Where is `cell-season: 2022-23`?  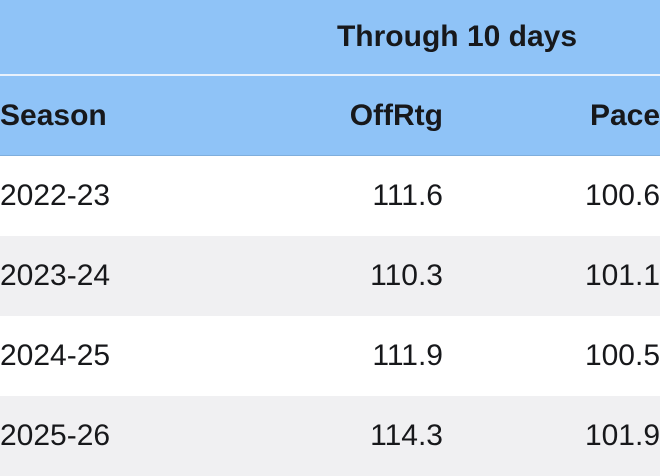
cell-season: 2022-23 is located at coordinates (122, 196).